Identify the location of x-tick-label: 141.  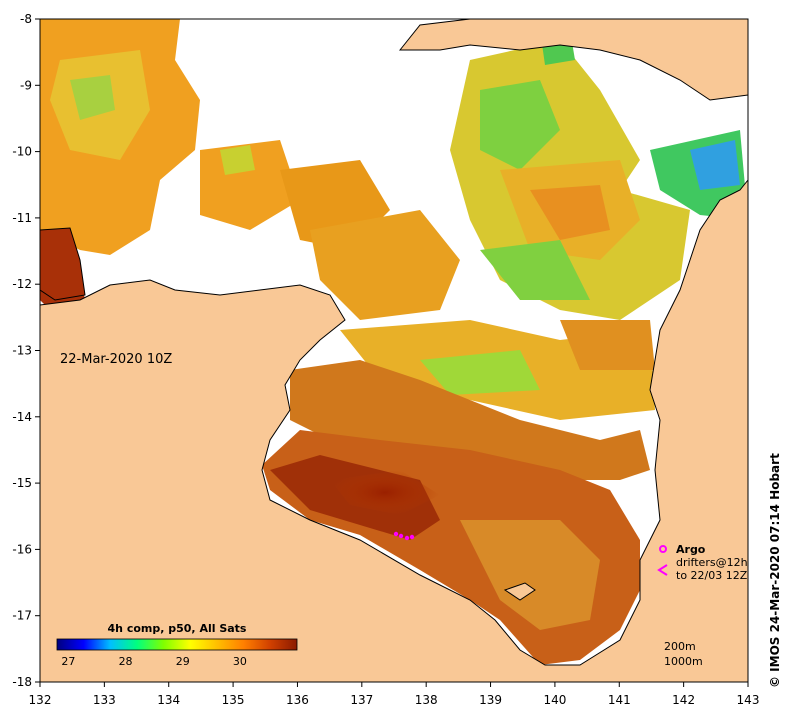
(619, 700).